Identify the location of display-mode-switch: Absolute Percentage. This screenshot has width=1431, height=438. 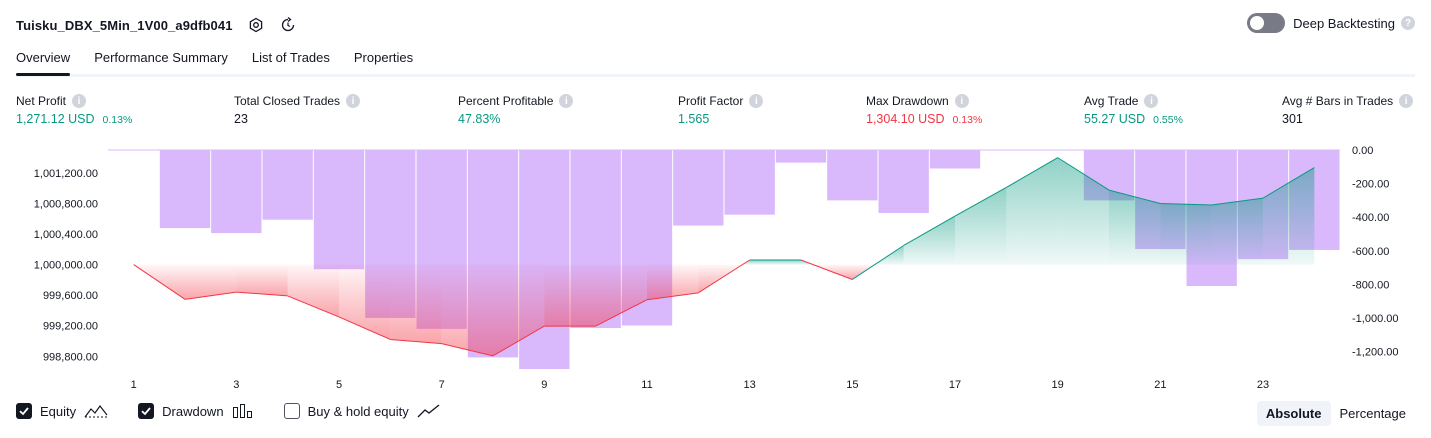
(1335, 413).